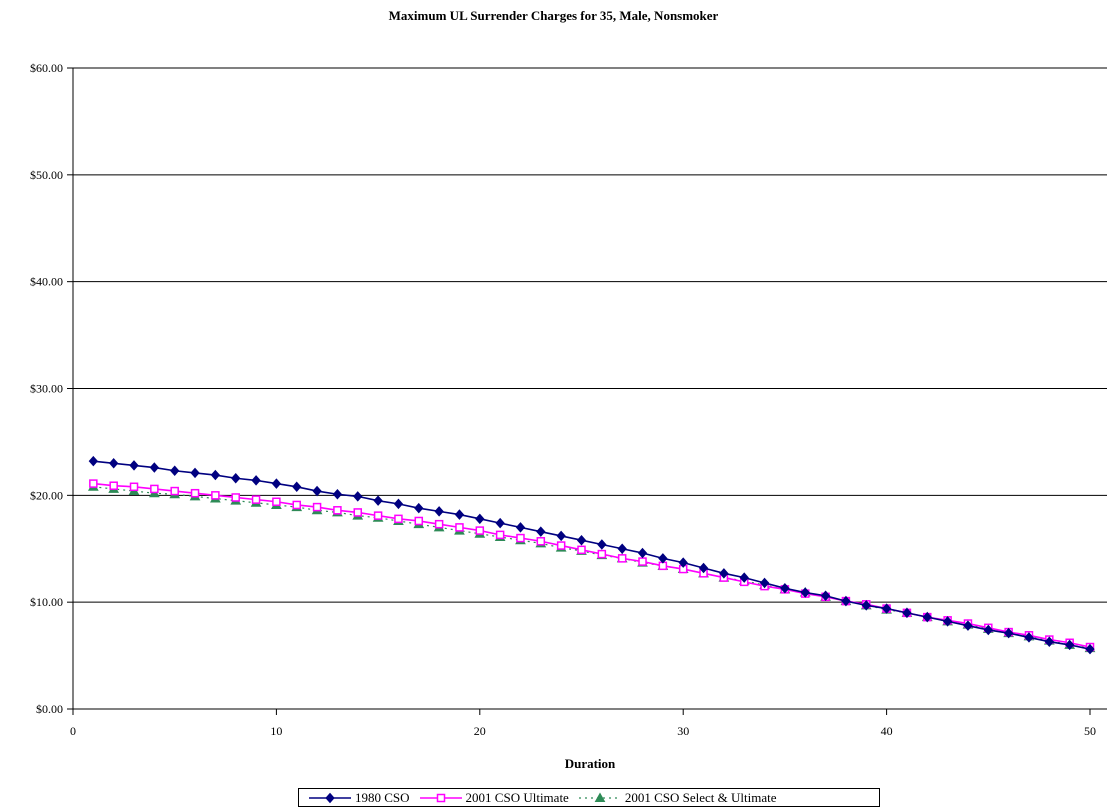 The width and height of the screenshot is (1107, 809). Describe the element at coordinates (46, 495) in the screenshot. I see `y-tick-label: $20.00` at that location.